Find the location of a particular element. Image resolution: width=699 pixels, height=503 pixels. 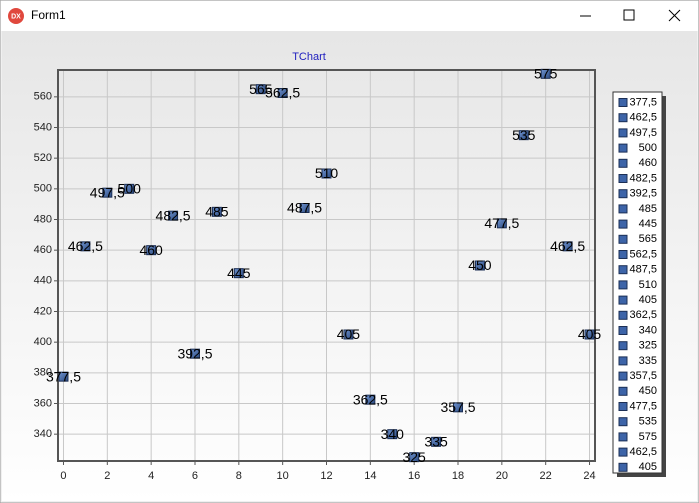

x-tick-label: 22 is located at coordinates (546, 476).